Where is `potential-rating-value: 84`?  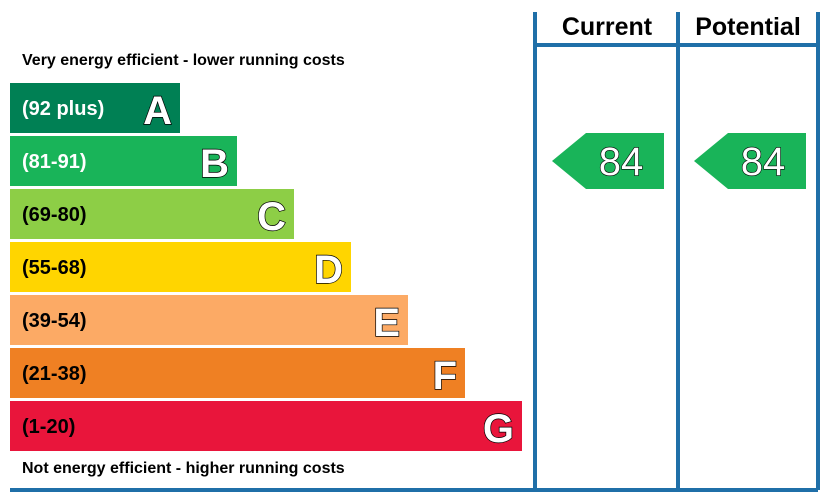 potential-rating-value: 84 is located at coordinates (763, 162).